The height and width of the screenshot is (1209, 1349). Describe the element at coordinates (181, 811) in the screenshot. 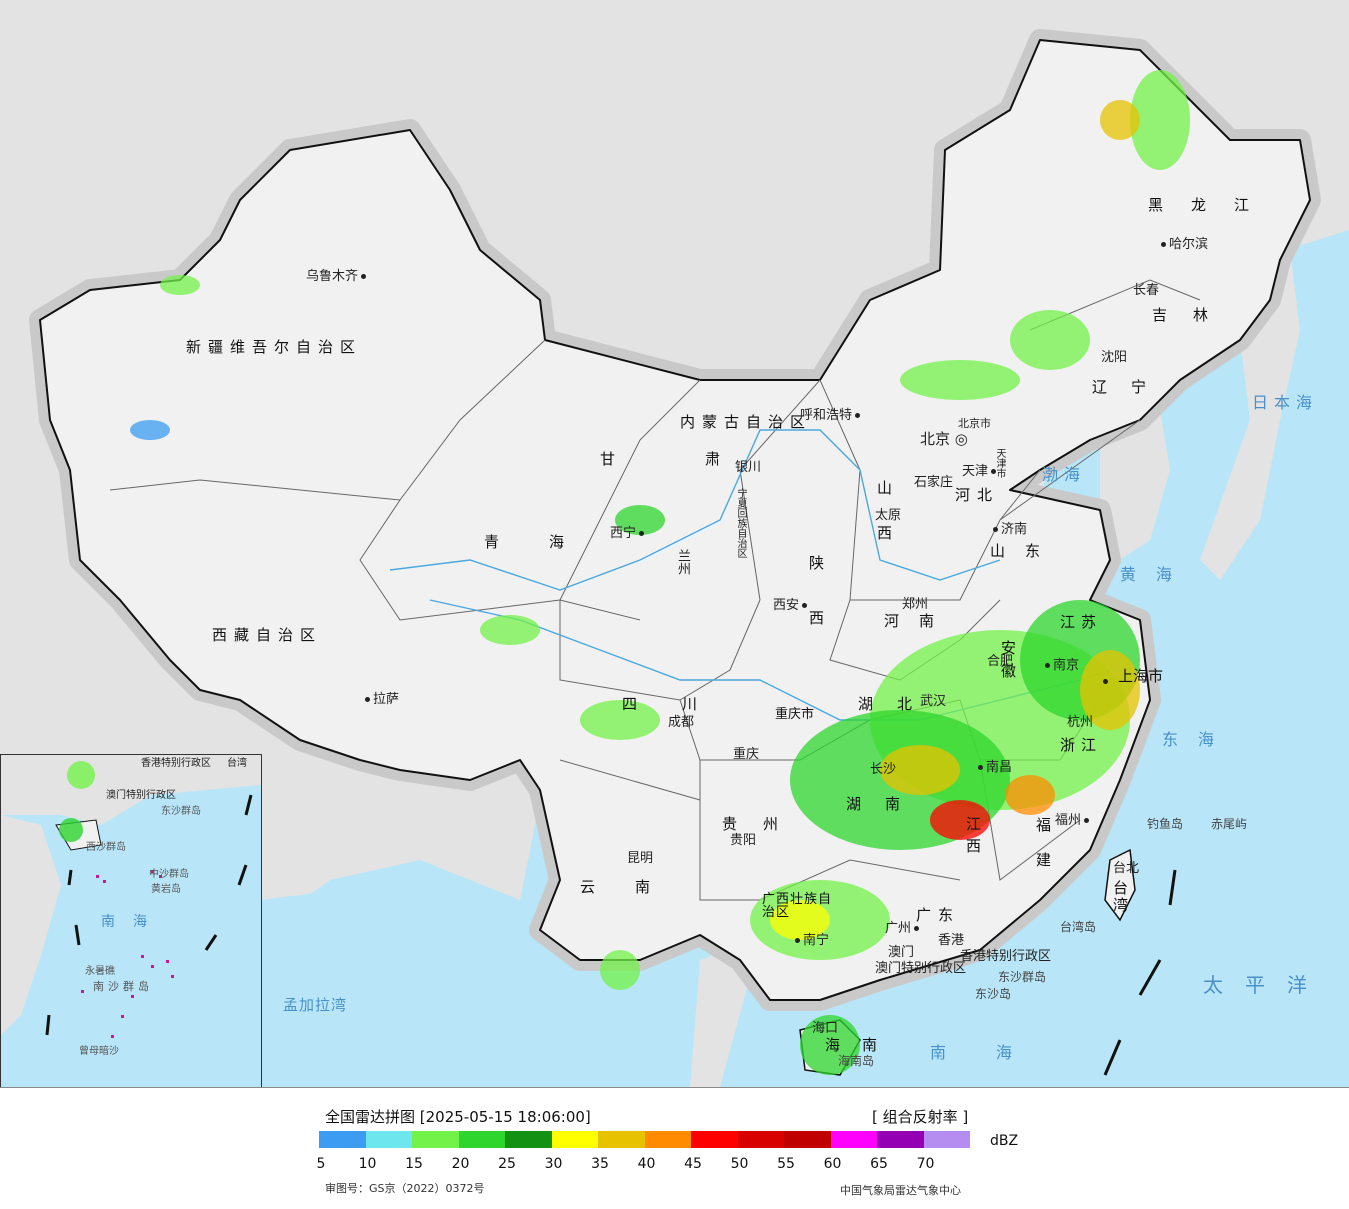

I see `inset-label-dongsha: 东沙群岛` at that location.